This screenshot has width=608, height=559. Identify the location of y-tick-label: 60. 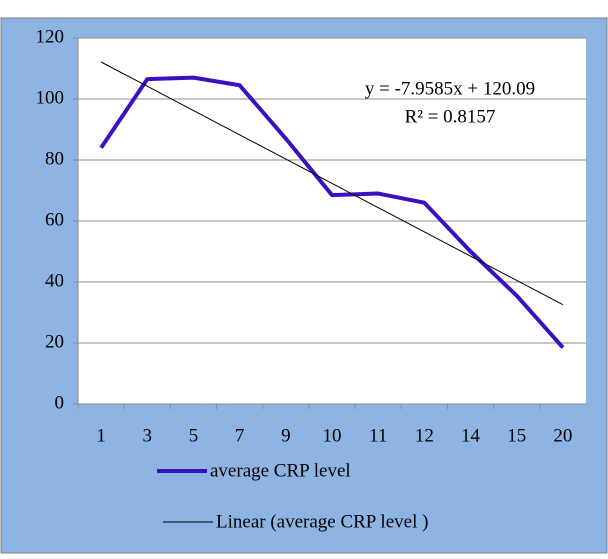
(54, 219).